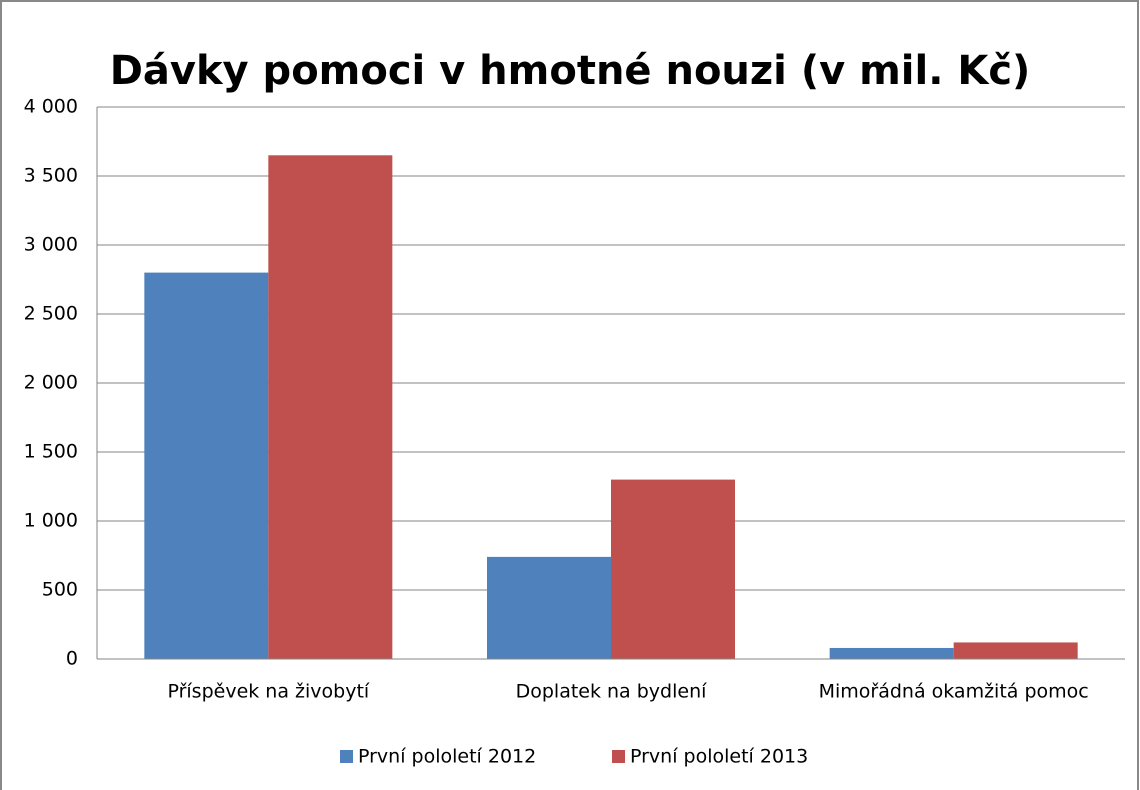 The width and height of the screenshot is (1140, 790). Describe the element at coordinates (51, 383) in the screenshot. I see `y-tick-label: 2 000` at that location.